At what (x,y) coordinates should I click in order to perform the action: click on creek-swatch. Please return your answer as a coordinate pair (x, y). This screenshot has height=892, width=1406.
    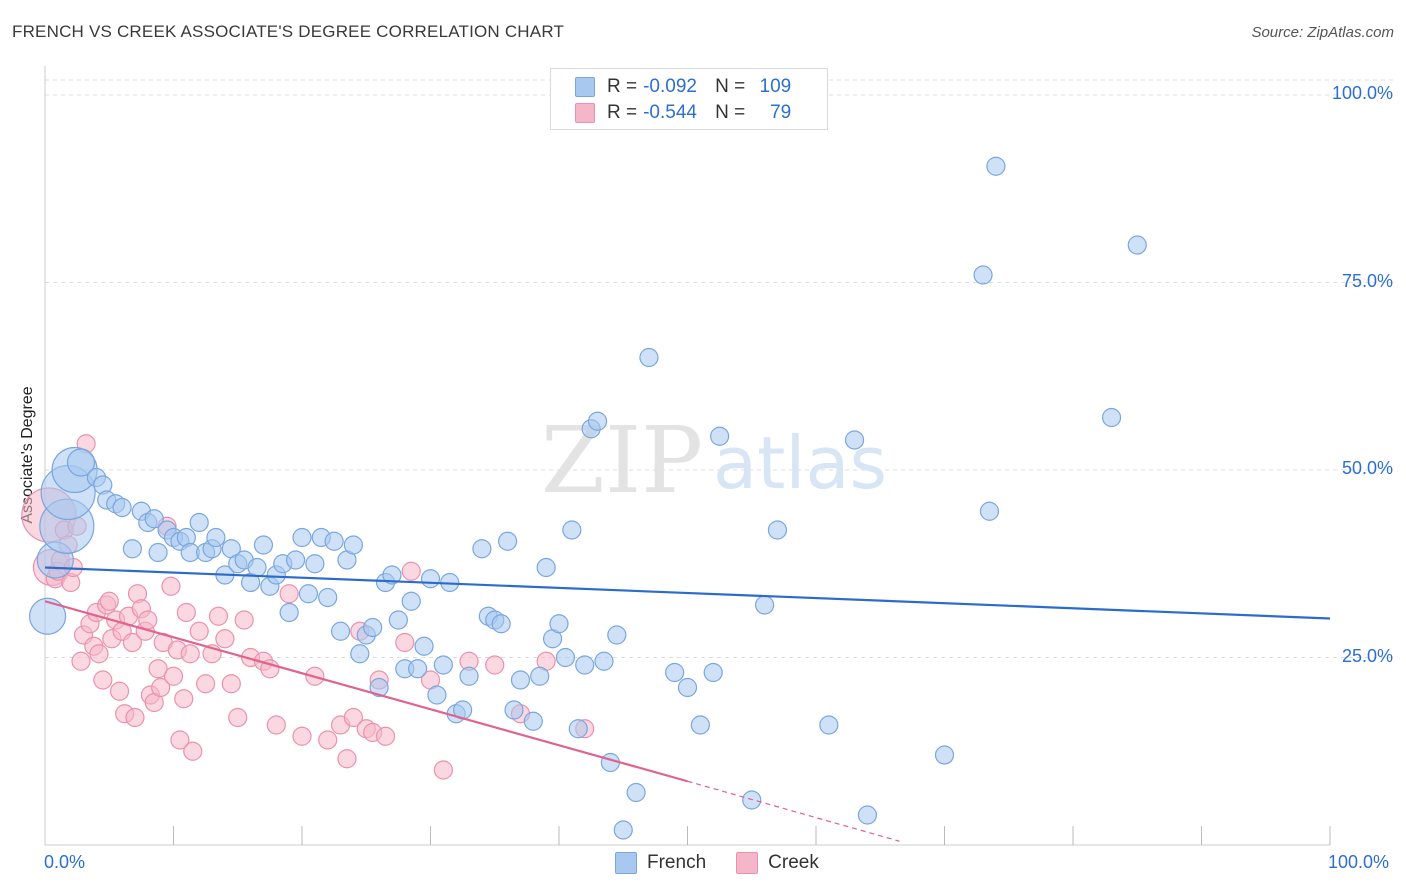
    Looking at the image, I should click on (585, 113).